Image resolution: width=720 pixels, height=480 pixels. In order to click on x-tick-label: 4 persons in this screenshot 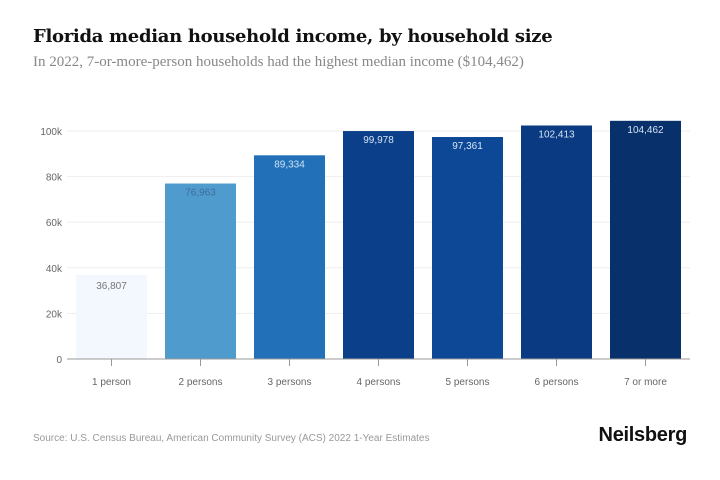, I will do `click(379, 382)`.